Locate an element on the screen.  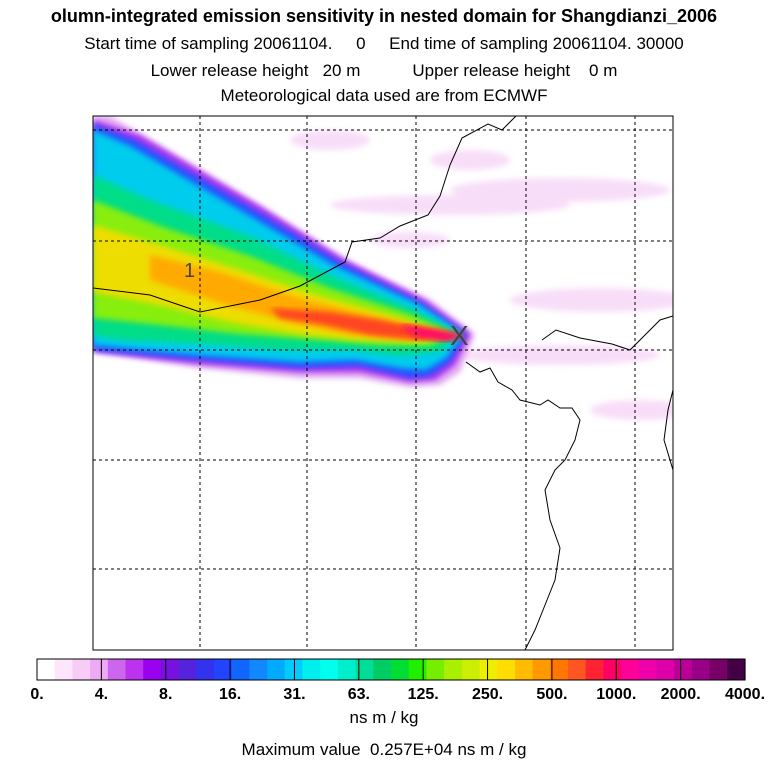
colorbar-frame is located at coordinates (391, 669).